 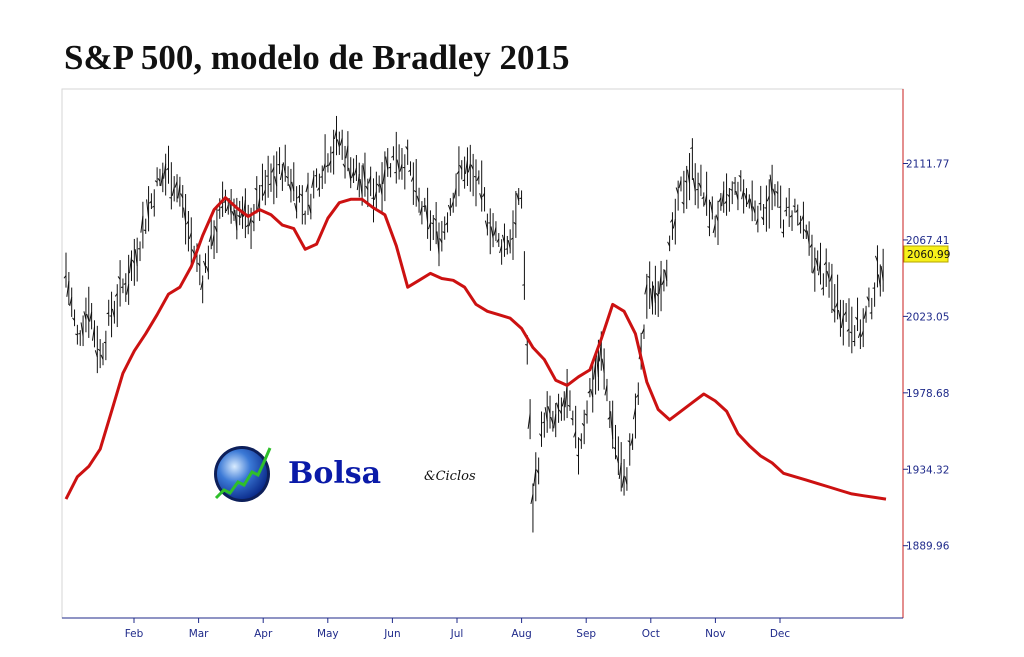 I want to click on x-tick-label: Jul, so click(x=457, y=634).